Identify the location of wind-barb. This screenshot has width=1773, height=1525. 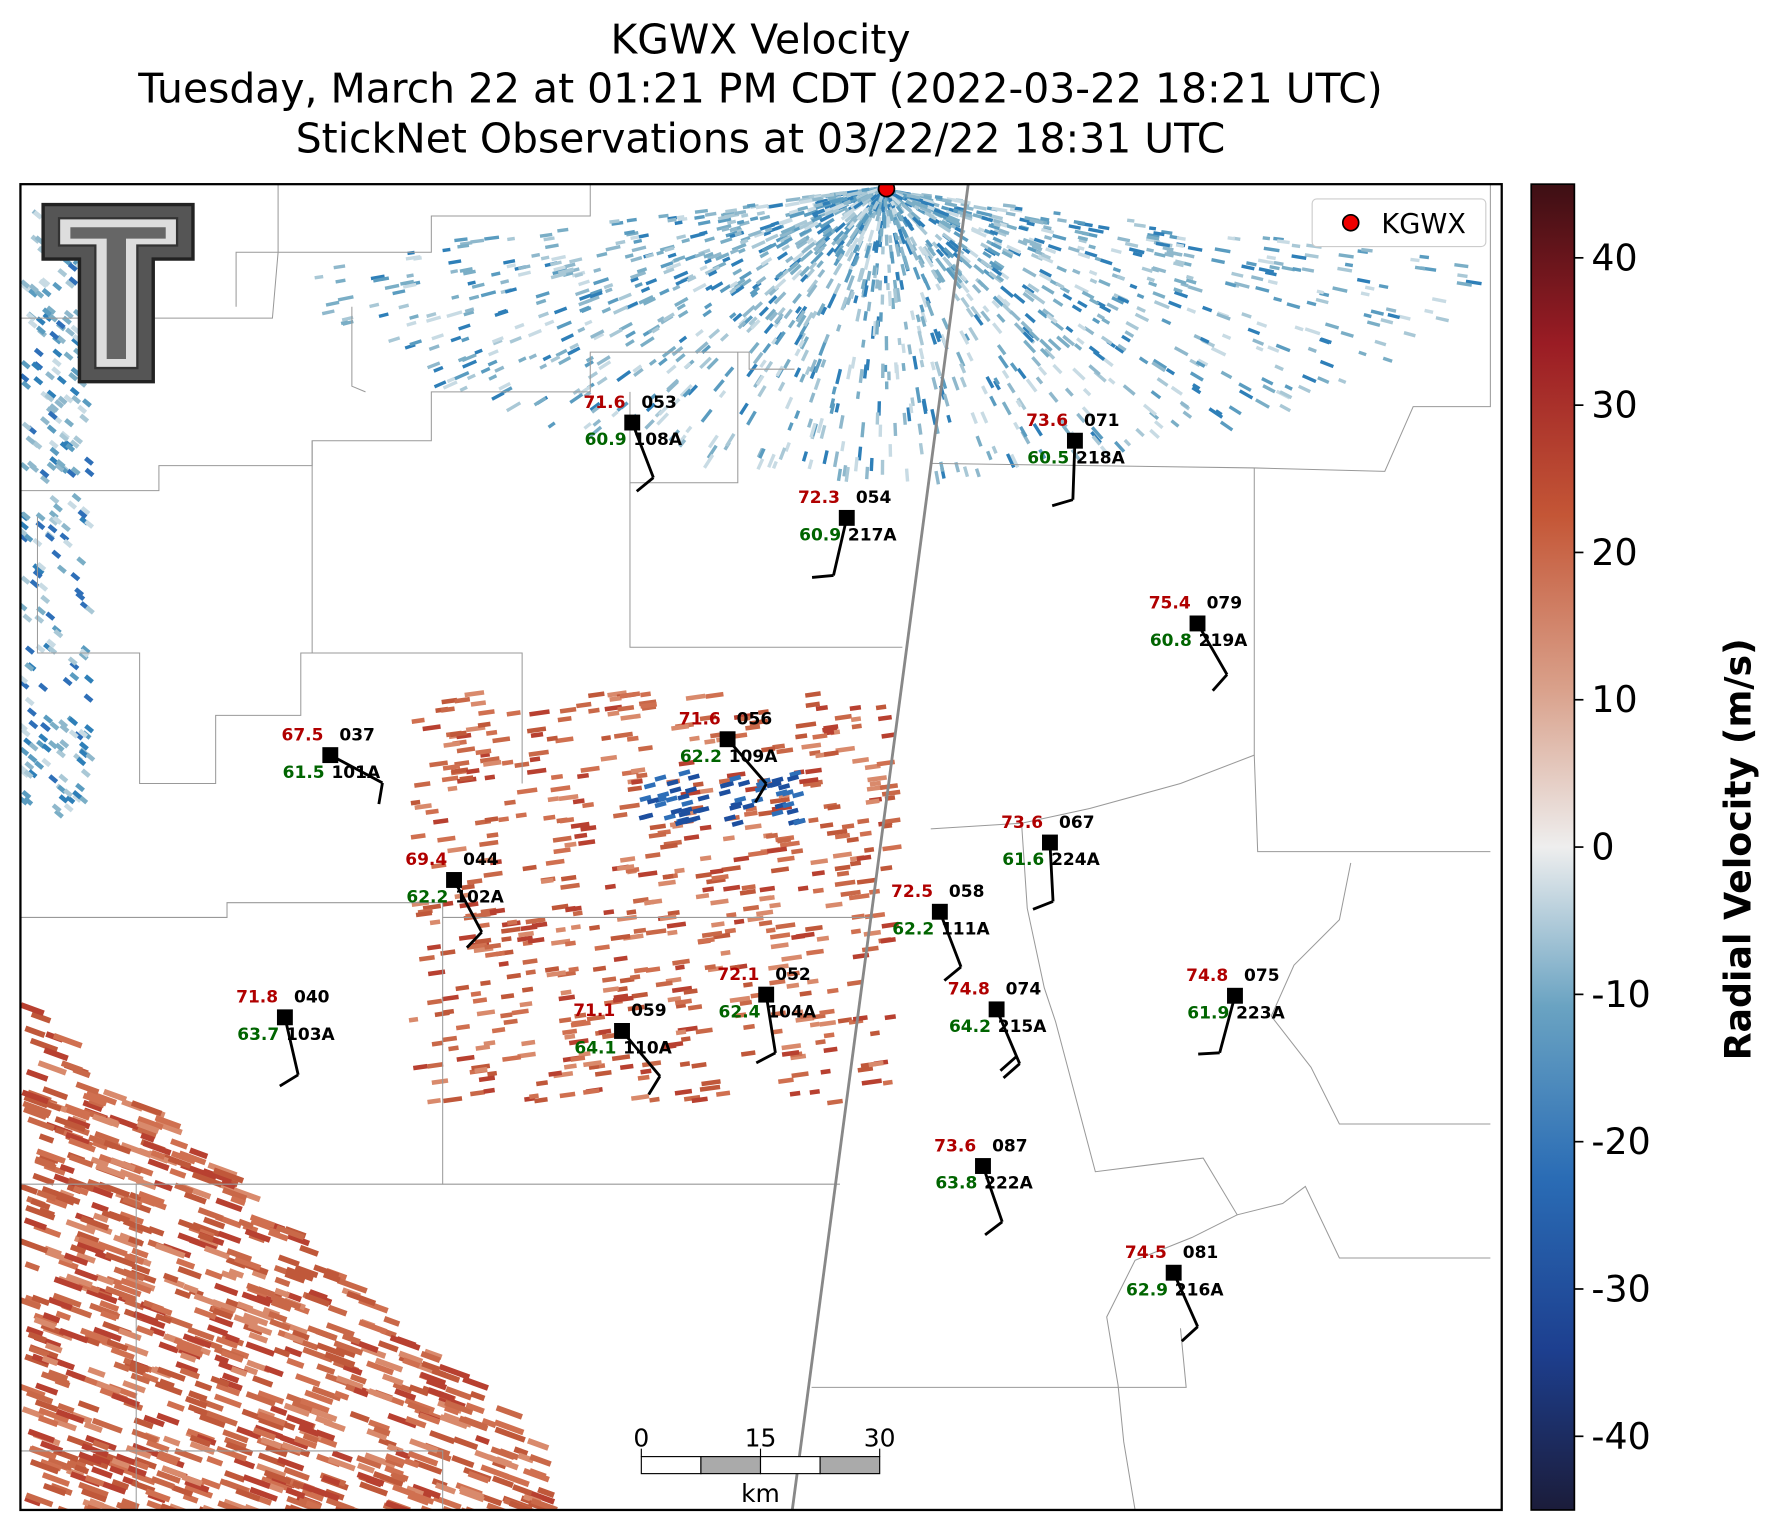
(1212, 657).